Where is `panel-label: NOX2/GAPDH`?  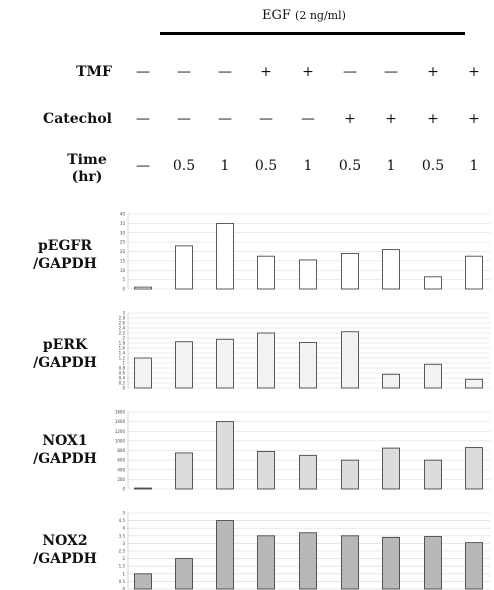
panel-label: NOX2/GAPDH is located at coordinates (65, 550).